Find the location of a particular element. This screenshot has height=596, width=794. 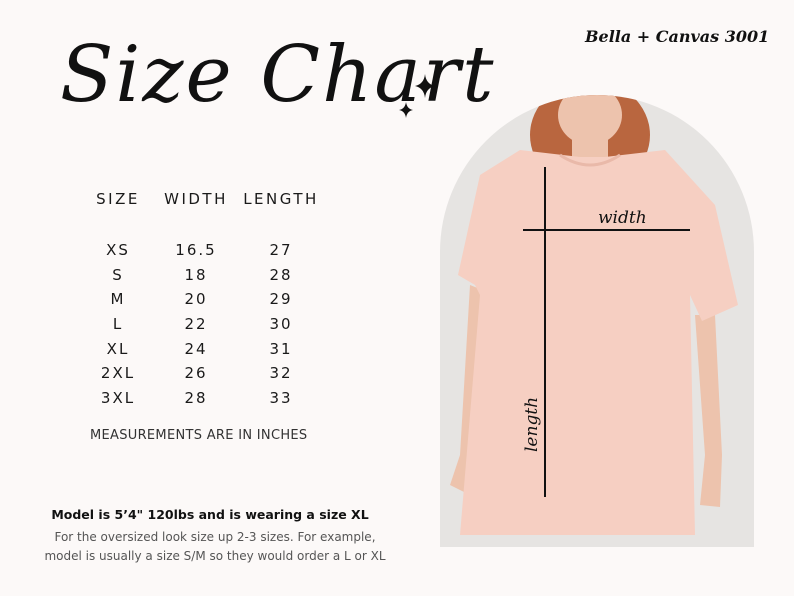

column-header: LENGTH is located at coordinates (281, 199).